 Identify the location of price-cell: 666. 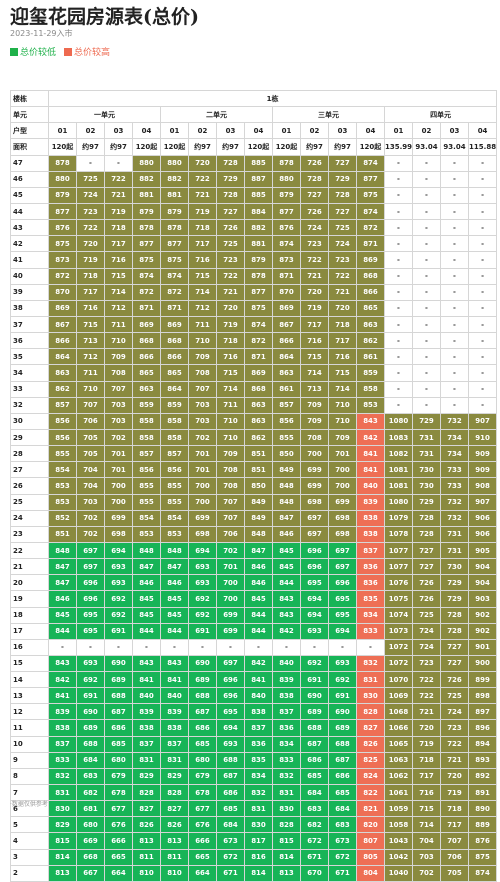
(202, 841).